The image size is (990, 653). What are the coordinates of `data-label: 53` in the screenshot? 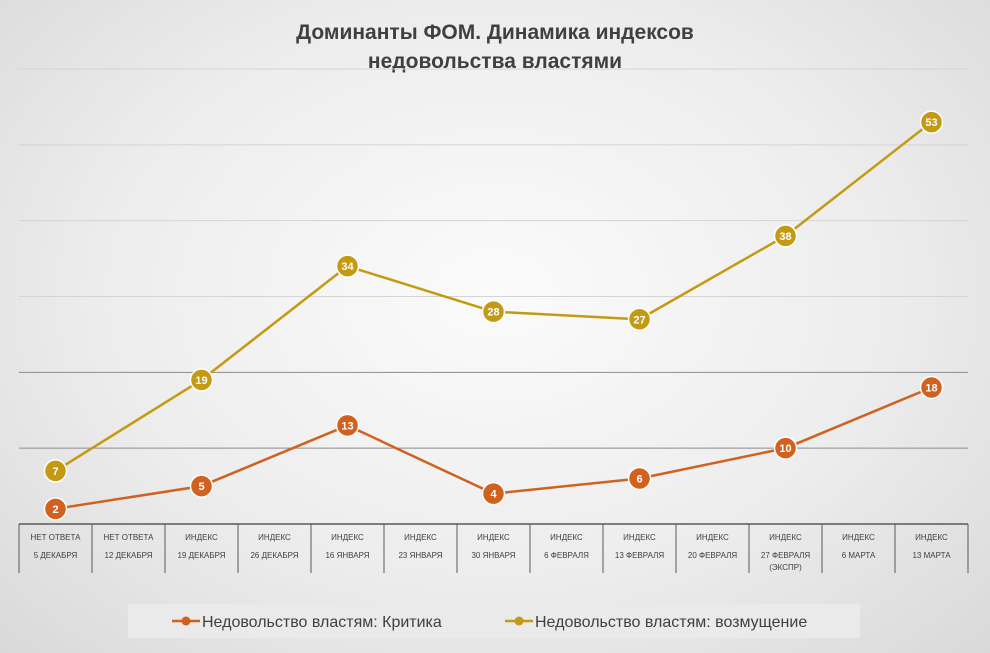 It's located at (931, 123).